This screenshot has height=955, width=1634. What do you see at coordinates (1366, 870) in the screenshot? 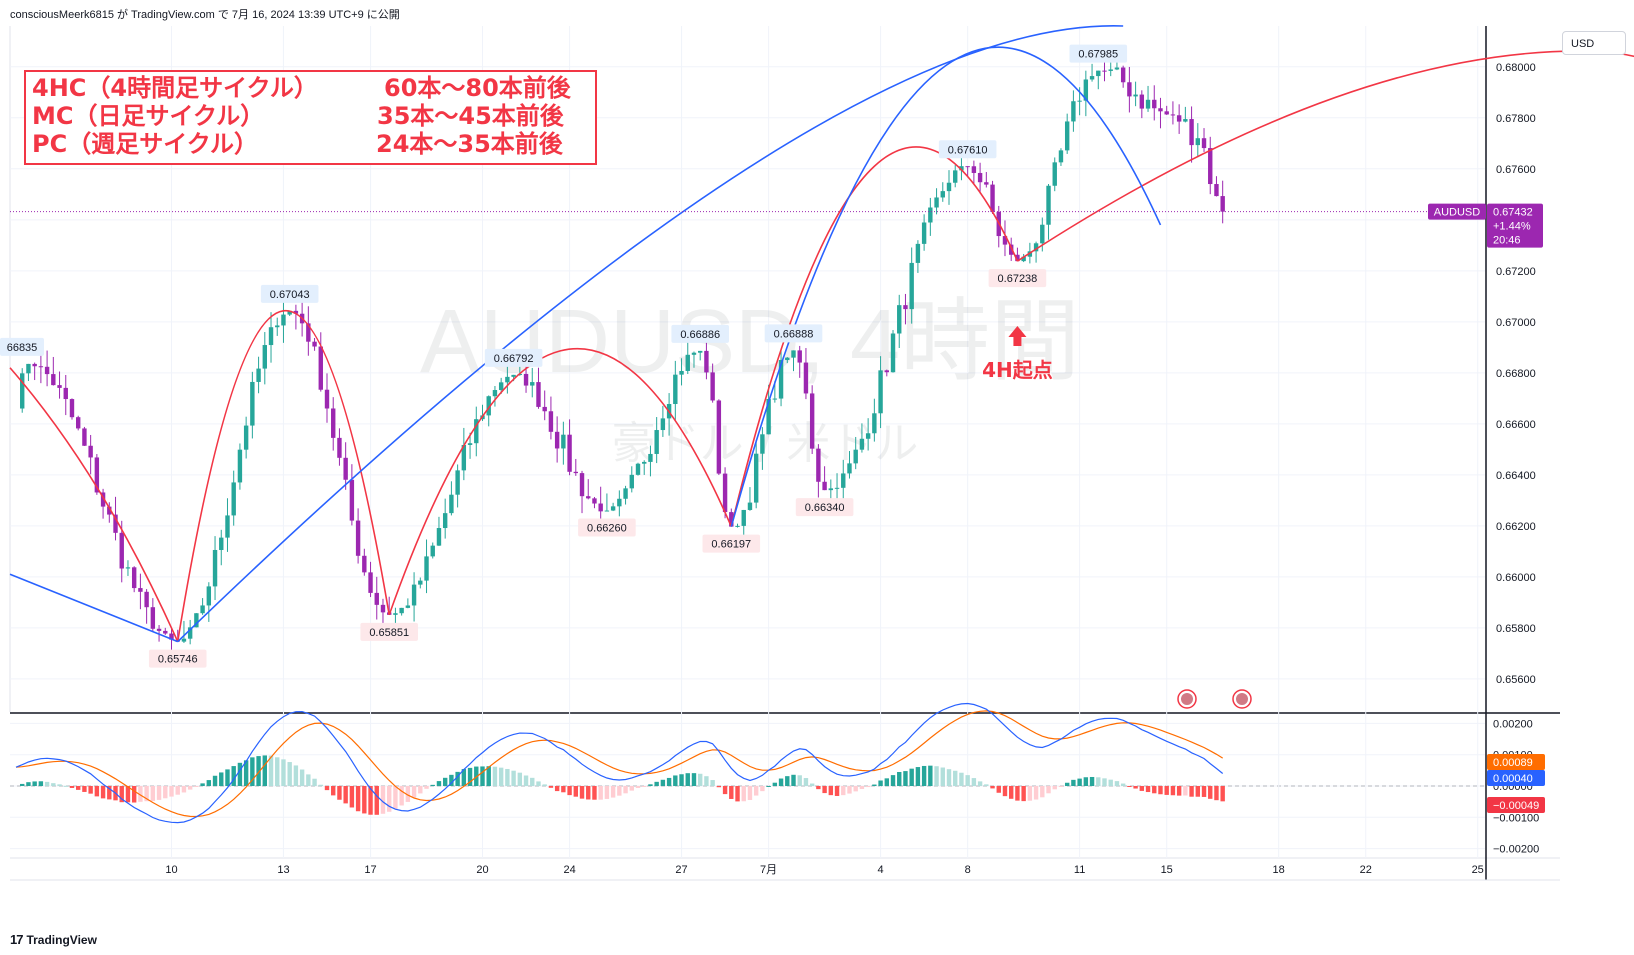
I see `x-tick-label: 22` at bounding box center [1366, 870].